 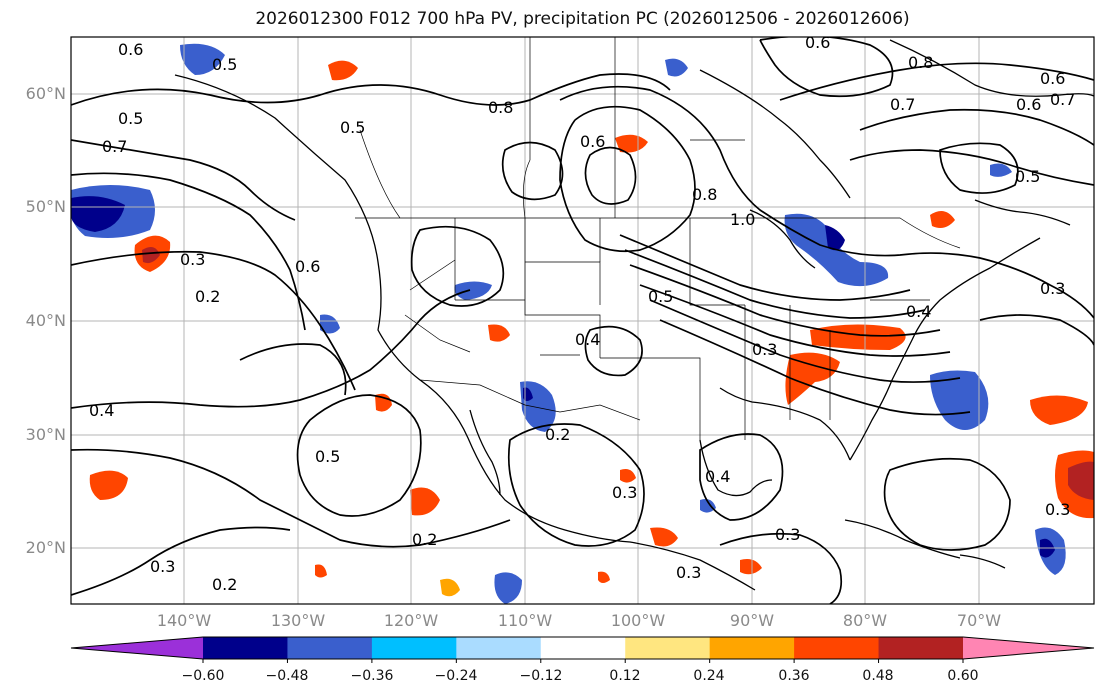 What do you see at coordinates (541, 676) in the screenshot?
I see `colorbar-tick-label: −0.12` at bounding box center [541, 676].